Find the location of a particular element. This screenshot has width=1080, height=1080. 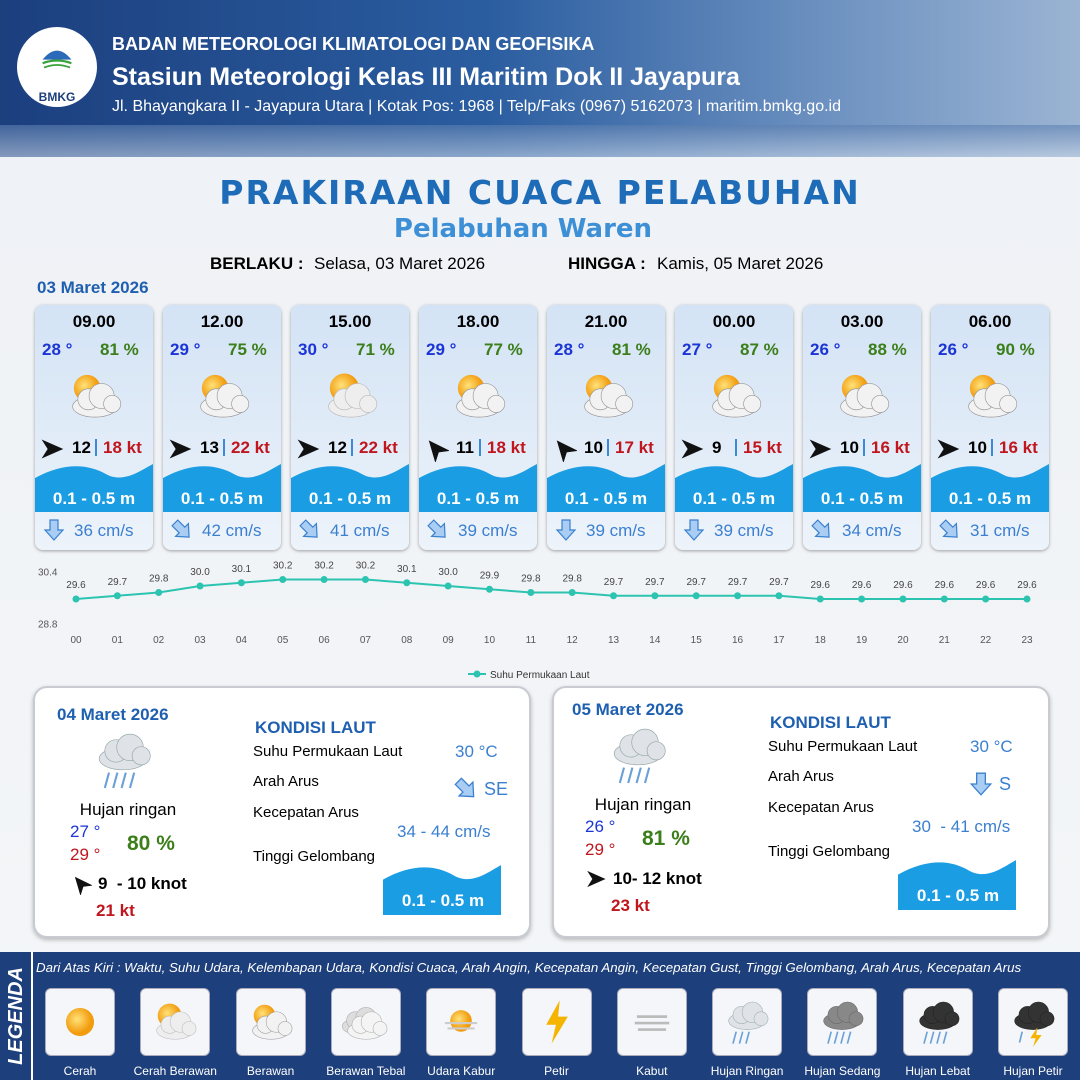

x-tick-label: 01 is located at coordinates (118, 640).